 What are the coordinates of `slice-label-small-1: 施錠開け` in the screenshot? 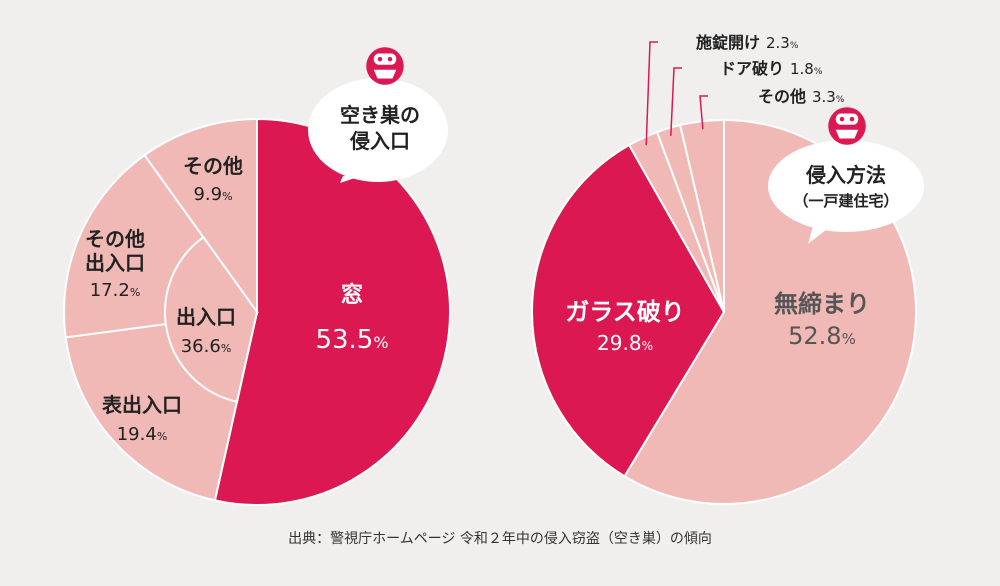 It's located at (728, 42).